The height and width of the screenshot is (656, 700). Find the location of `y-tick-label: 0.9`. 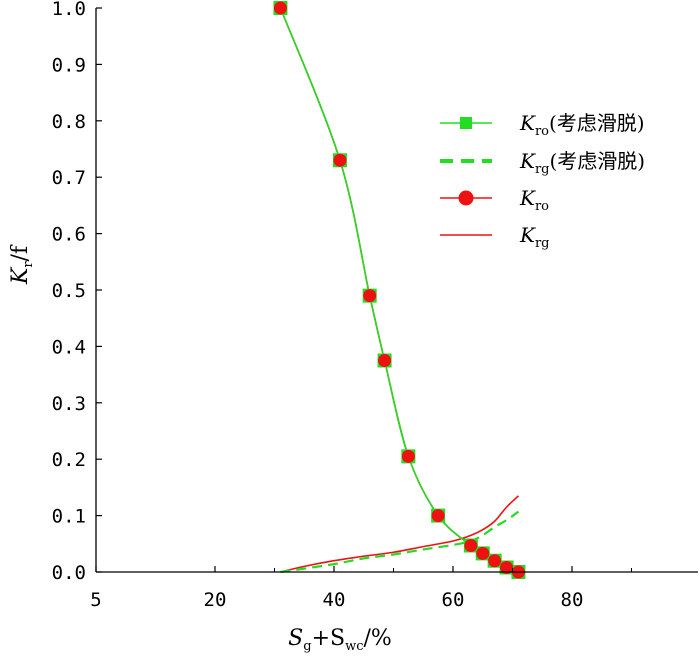

y-tick-label: 0.9 is located at coordinates (69, 65).